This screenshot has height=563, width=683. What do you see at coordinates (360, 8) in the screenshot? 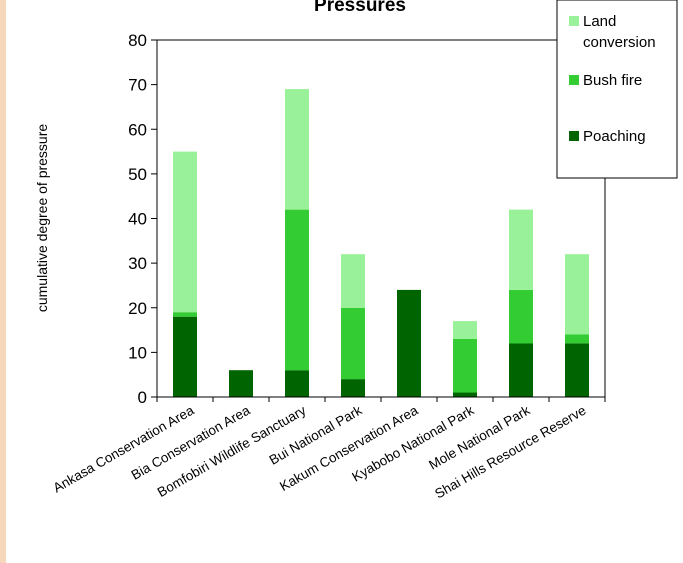
I see `chart-title: Pressures` at bounding box center [360, 8].